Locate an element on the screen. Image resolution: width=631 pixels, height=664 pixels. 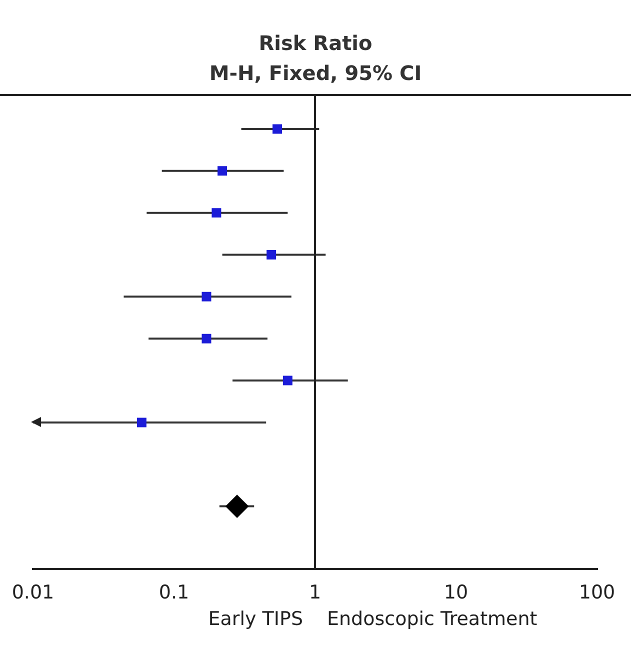
text: Endoscopic Treatment is located at coordinates (432, 619).